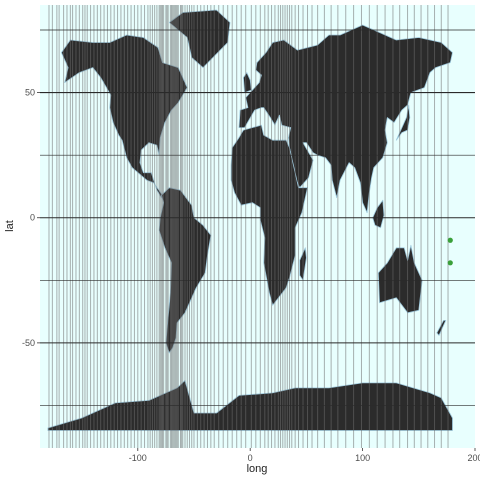 This screenshot has width=480, height=480. I want to click on x-tick-label: -100, so click(138, 458).